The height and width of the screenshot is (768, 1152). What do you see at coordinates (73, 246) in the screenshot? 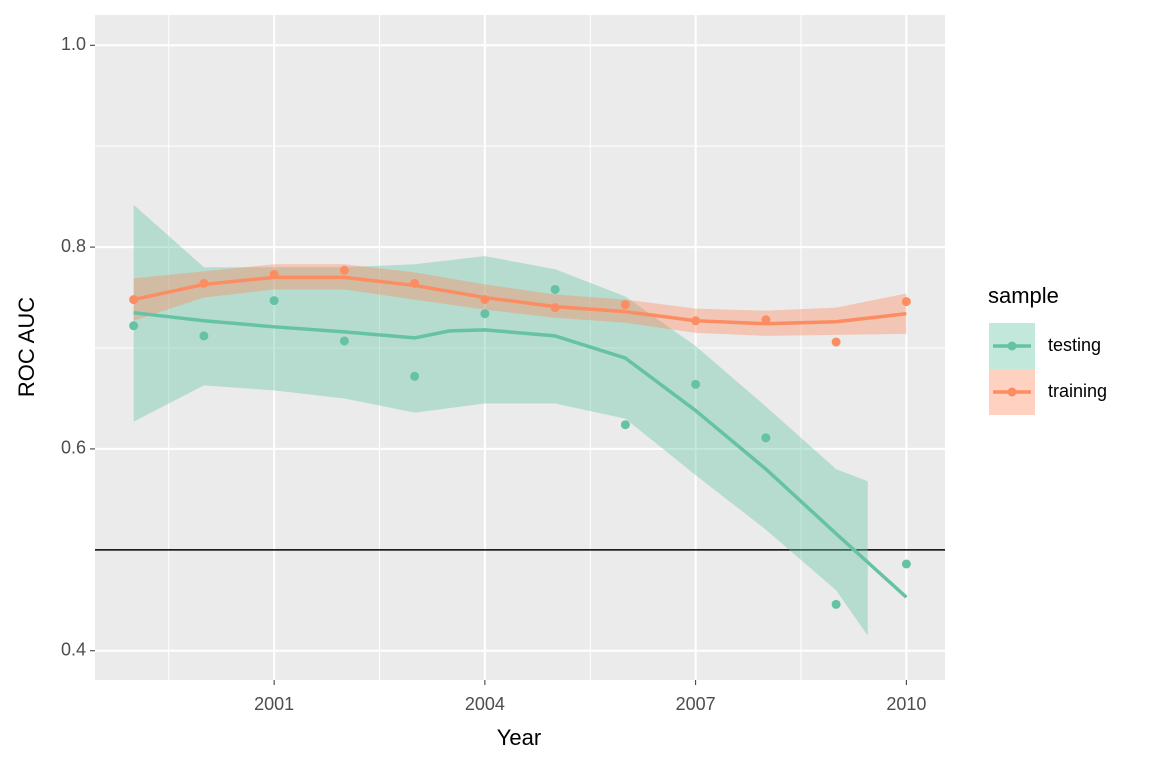
I see `y-tick-label: 0.8` at bounding box center [73, 246].